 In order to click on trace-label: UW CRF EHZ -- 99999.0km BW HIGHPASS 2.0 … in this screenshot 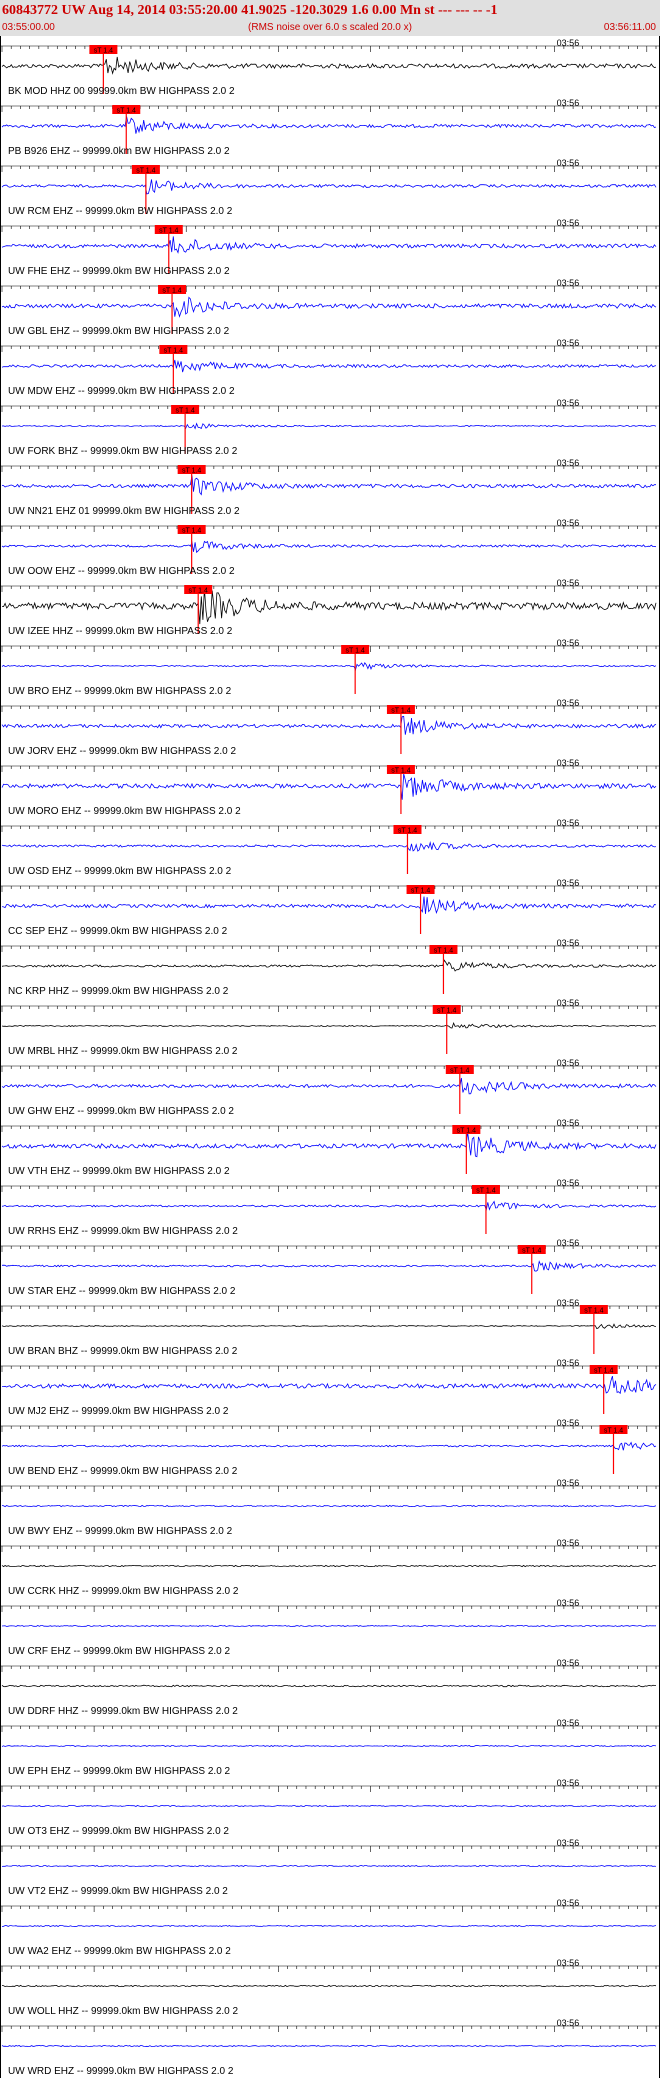, I will do `click(119, 1651)`.